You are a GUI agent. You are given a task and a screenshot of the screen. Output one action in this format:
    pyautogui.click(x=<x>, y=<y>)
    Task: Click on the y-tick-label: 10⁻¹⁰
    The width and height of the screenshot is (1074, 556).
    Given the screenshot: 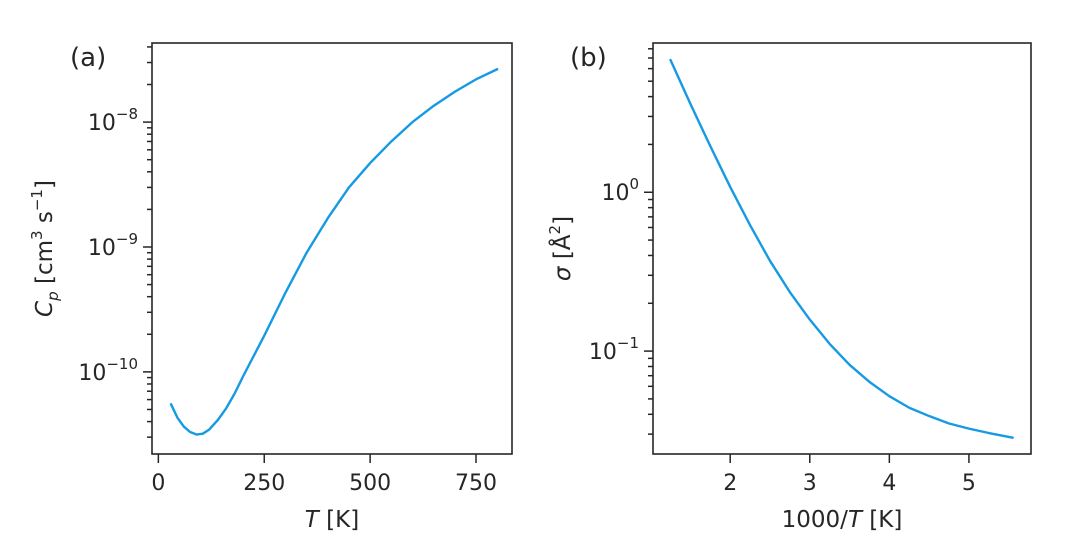 What is the action you would take?
    pyautogui.click(x=108, y=370)
    